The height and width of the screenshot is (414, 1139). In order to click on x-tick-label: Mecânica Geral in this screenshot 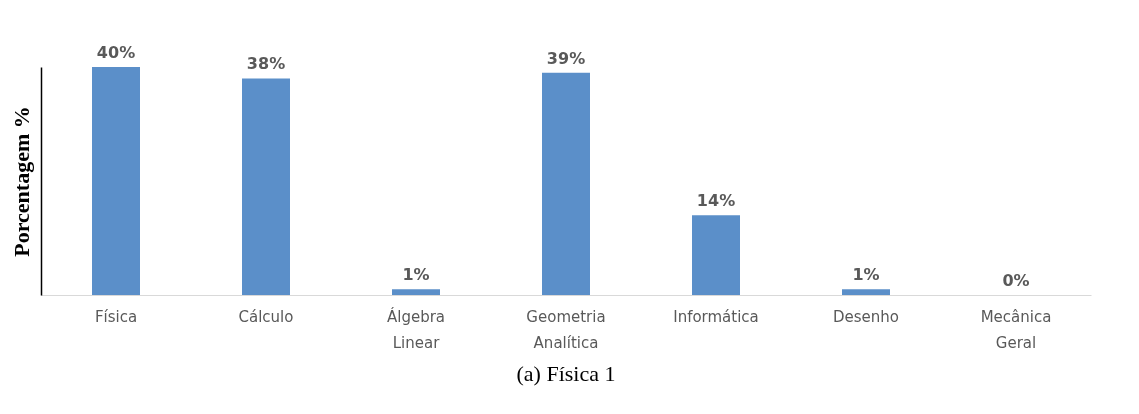, I will do `click(1016, 329)`.